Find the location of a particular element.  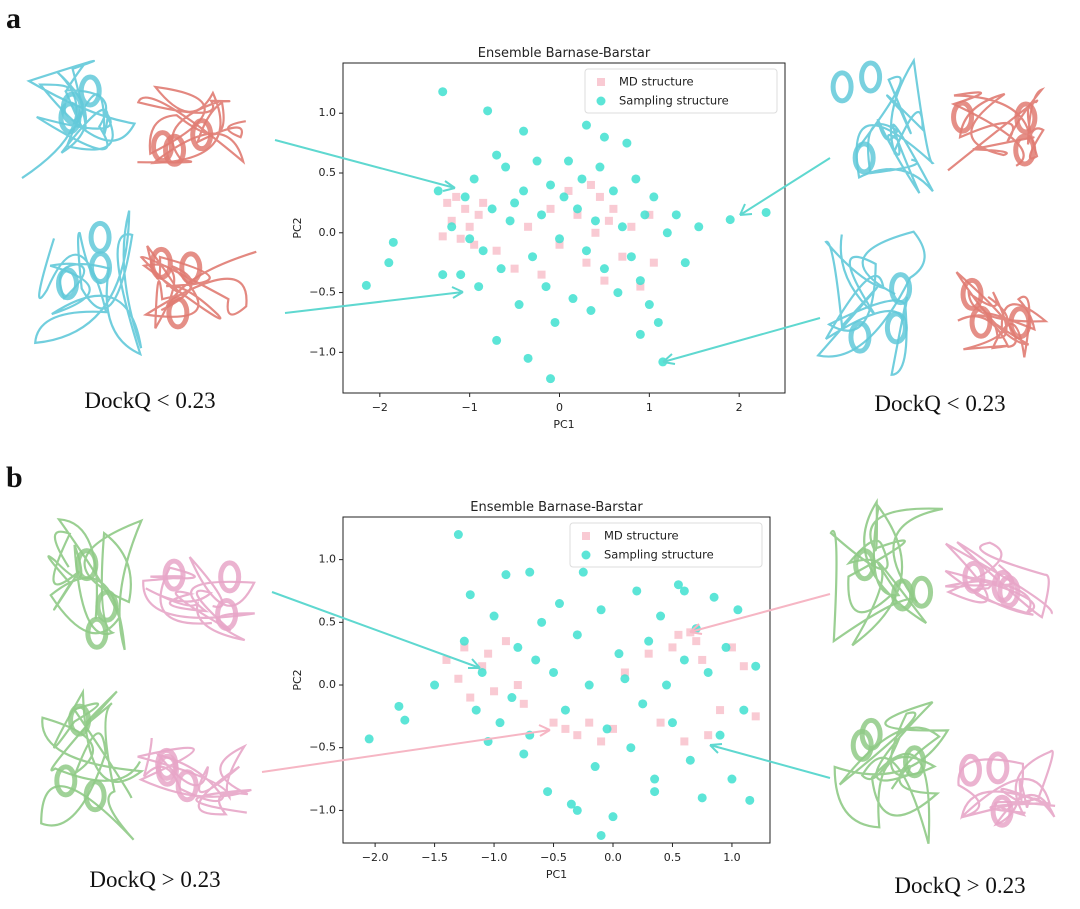

y-tick-label: 0.0 is located at coordinates (328, 684).